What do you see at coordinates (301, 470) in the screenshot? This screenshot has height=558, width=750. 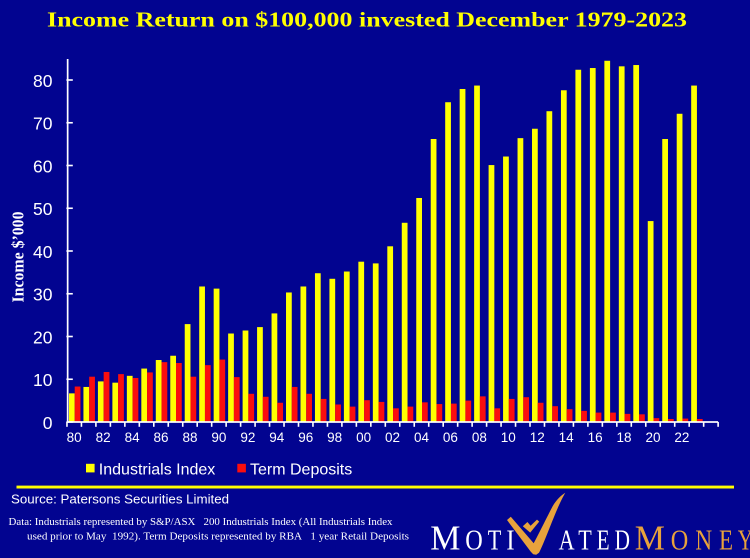 I see `svg-text: Term Deposits` at bounding box center [301, 470].